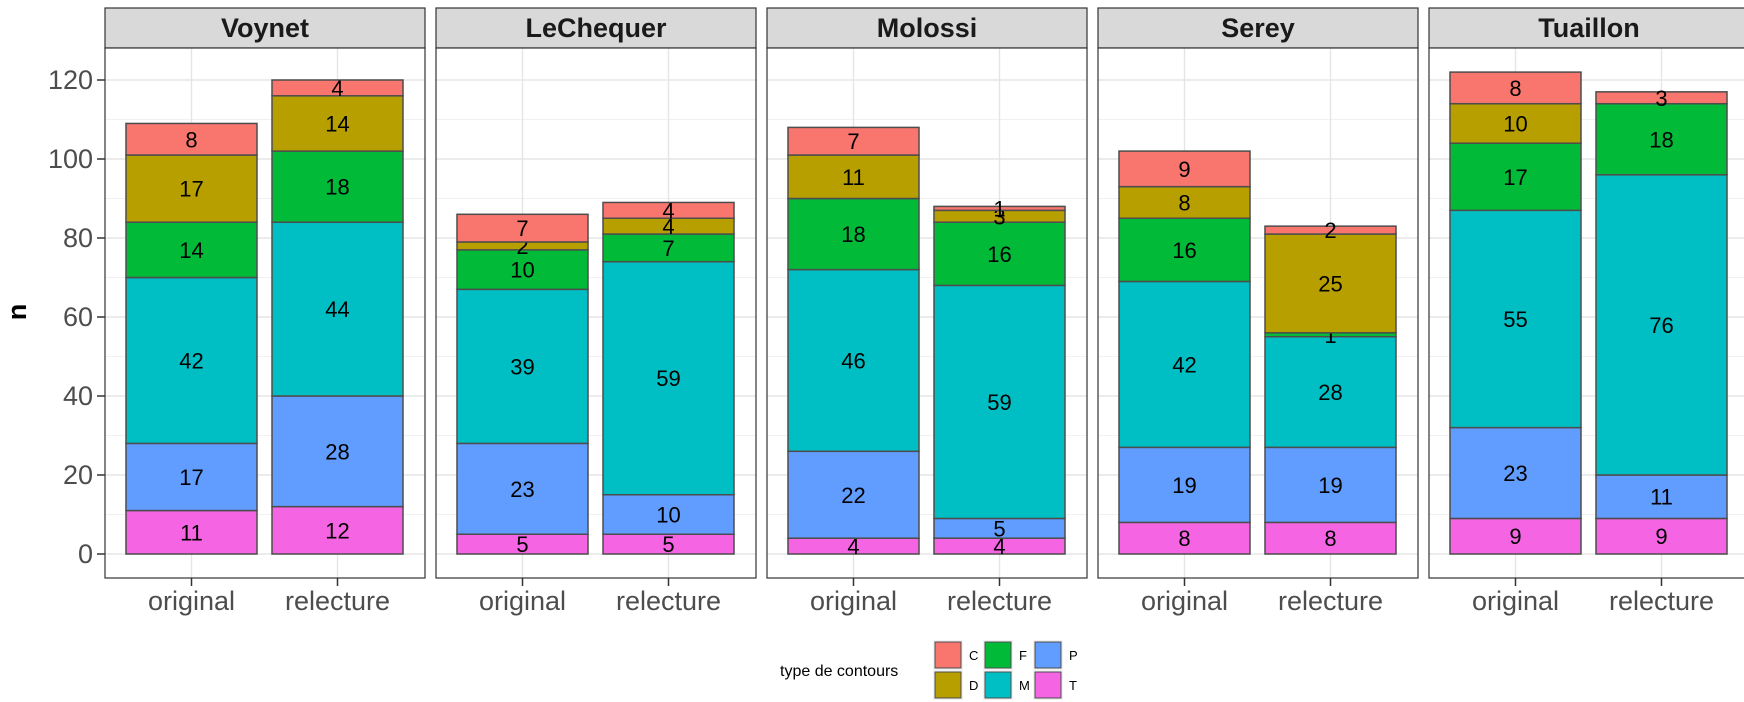 This screenshot has width=1744, height=702. I want to click on bar-value-label: 2, so click(1330, 230).